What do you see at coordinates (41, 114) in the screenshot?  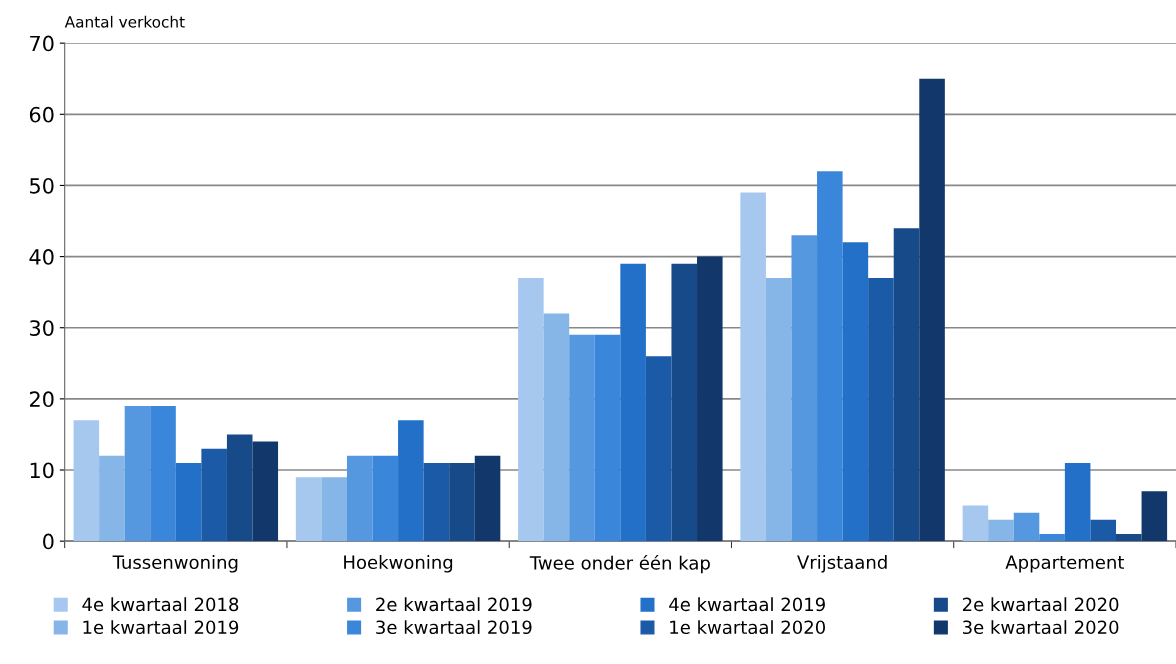 I see `y-tick-label: 60` at bounding box center [41, 114].